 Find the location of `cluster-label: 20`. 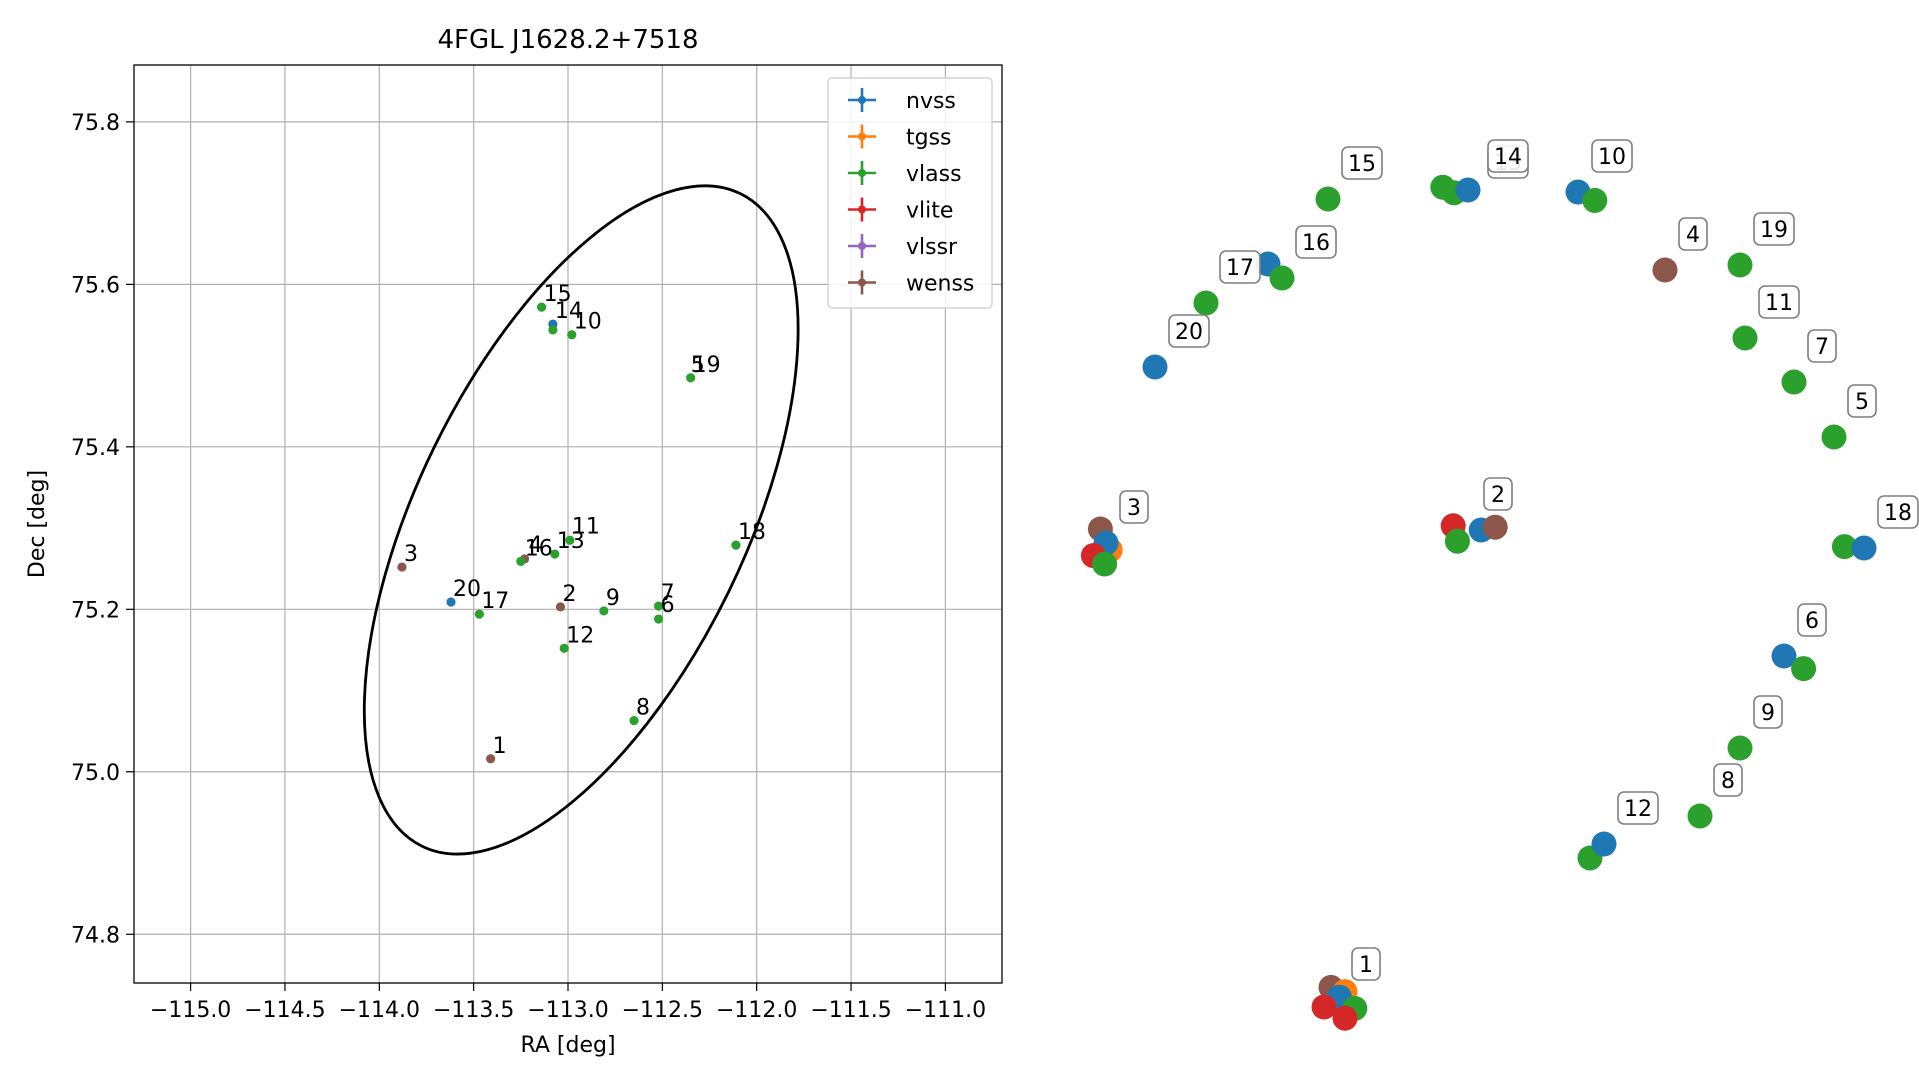

cluster-label: 20 is located at coordinates (1189, 331).